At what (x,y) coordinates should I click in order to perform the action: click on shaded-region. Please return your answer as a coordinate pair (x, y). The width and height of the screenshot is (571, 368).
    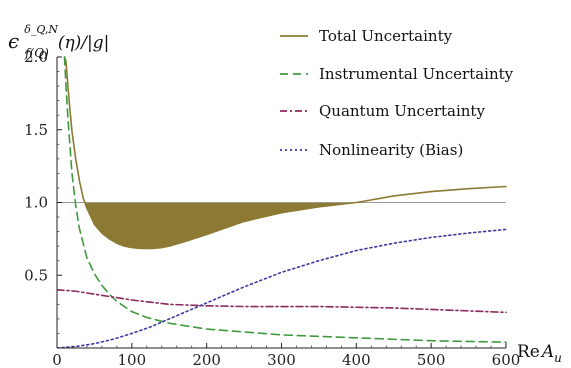
    Looking at the image, I should click on (220, 225).